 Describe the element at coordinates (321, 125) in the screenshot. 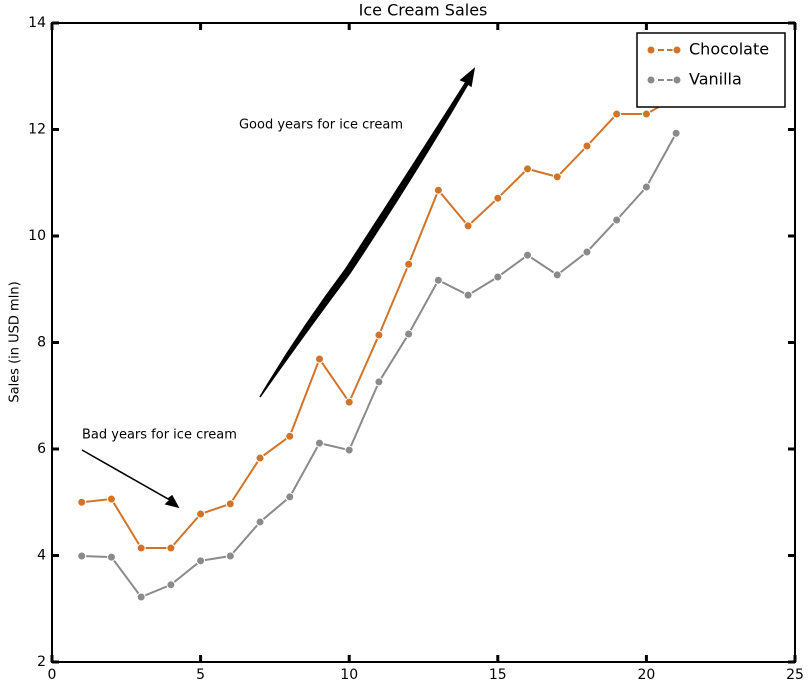

I see `annotation: Good years for ice cream` at that location.